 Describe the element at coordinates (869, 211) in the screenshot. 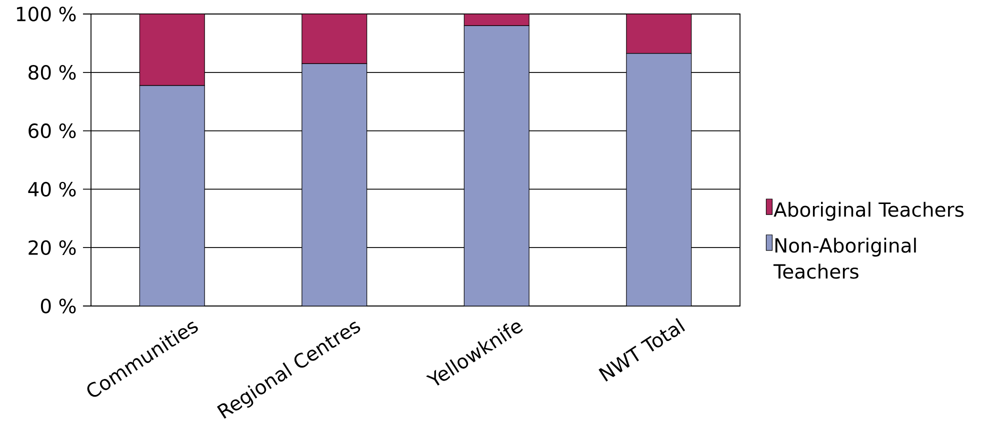

I see `legend-label: Aboriginal Teachers` at that location.